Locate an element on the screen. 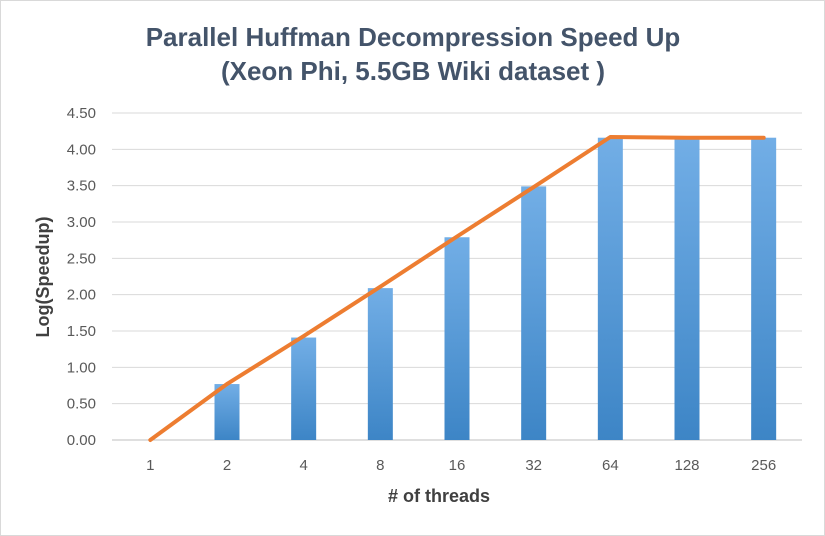 Image resolution: width=825 pixels, height=536 pixels. y-axis-title: Log(Speedup) is located at coordinates (43, 277).